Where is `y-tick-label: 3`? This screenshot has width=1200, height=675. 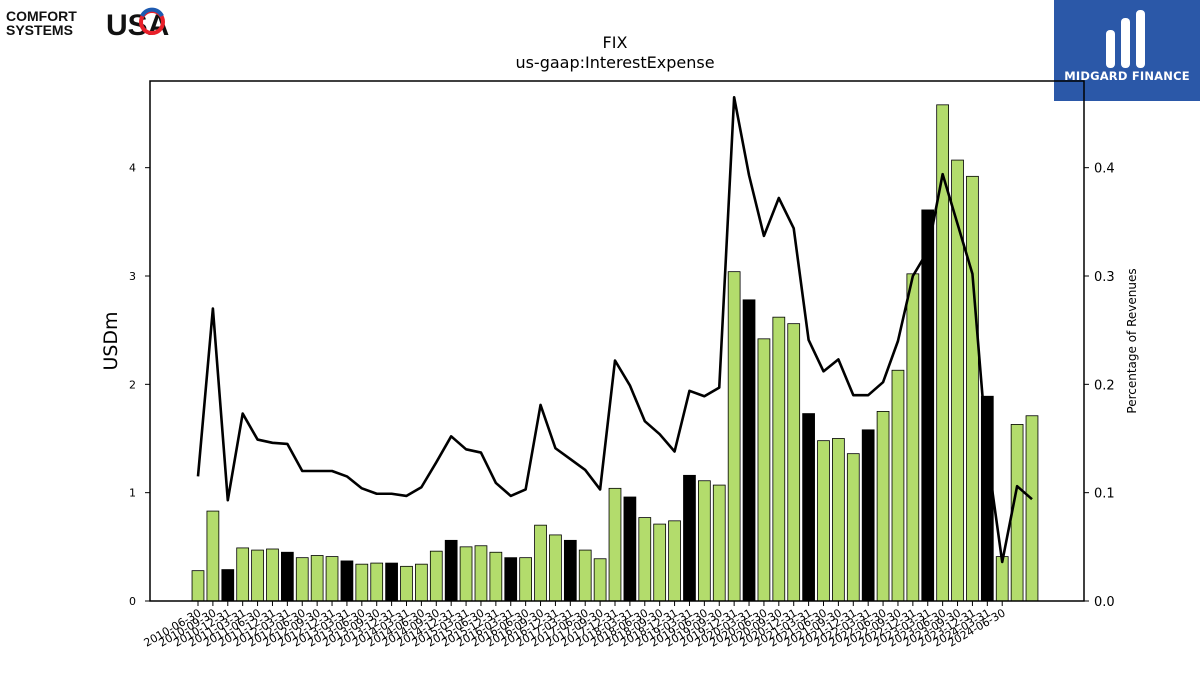
y-tick-label: 3 is located at coordinates (132, 276).